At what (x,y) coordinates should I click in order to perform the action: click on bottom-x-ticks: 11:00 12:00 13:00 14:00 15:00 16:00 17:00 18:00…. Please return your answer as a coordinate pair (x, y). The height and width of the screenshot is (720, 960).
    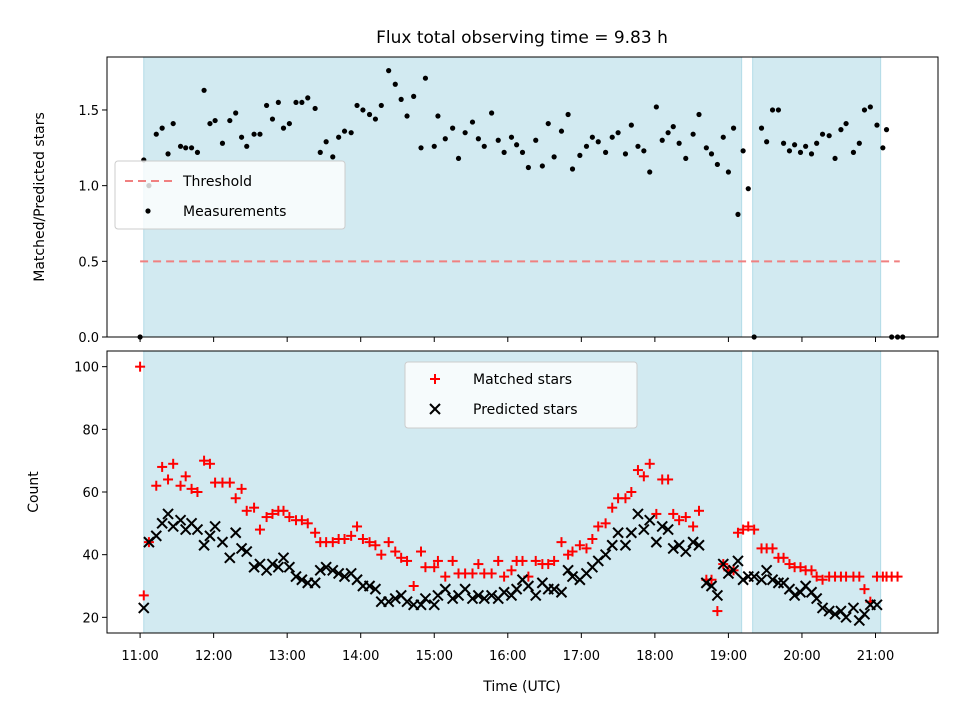
    Looking at the image, I should click on (507, 648).